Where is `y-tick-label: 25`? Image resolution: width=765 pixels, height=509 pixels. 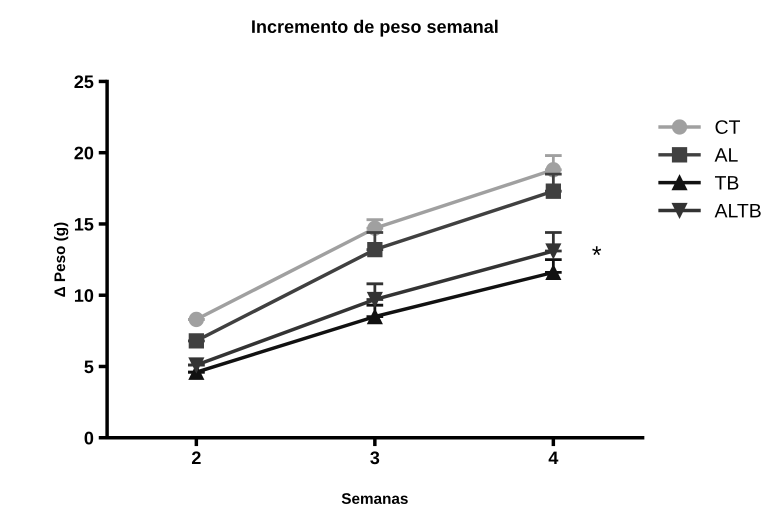 y-tick-label: 25 is located at coordinates (84, 81).